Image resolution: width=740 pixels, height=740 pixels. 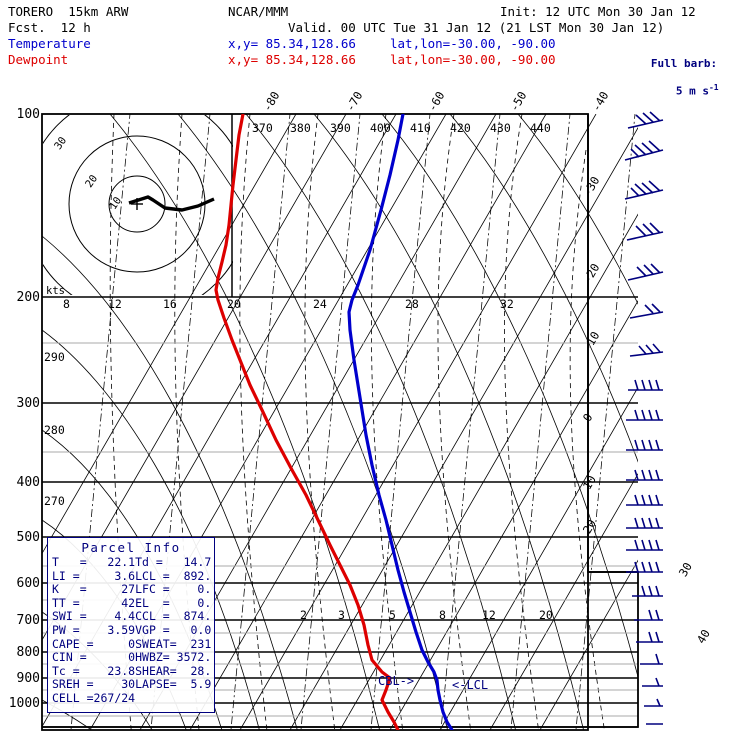 What do you see at coordinates (149, 562) in the screenshot?
I see `parcel-info-cell: Td =` at bounding box center [149, 562].